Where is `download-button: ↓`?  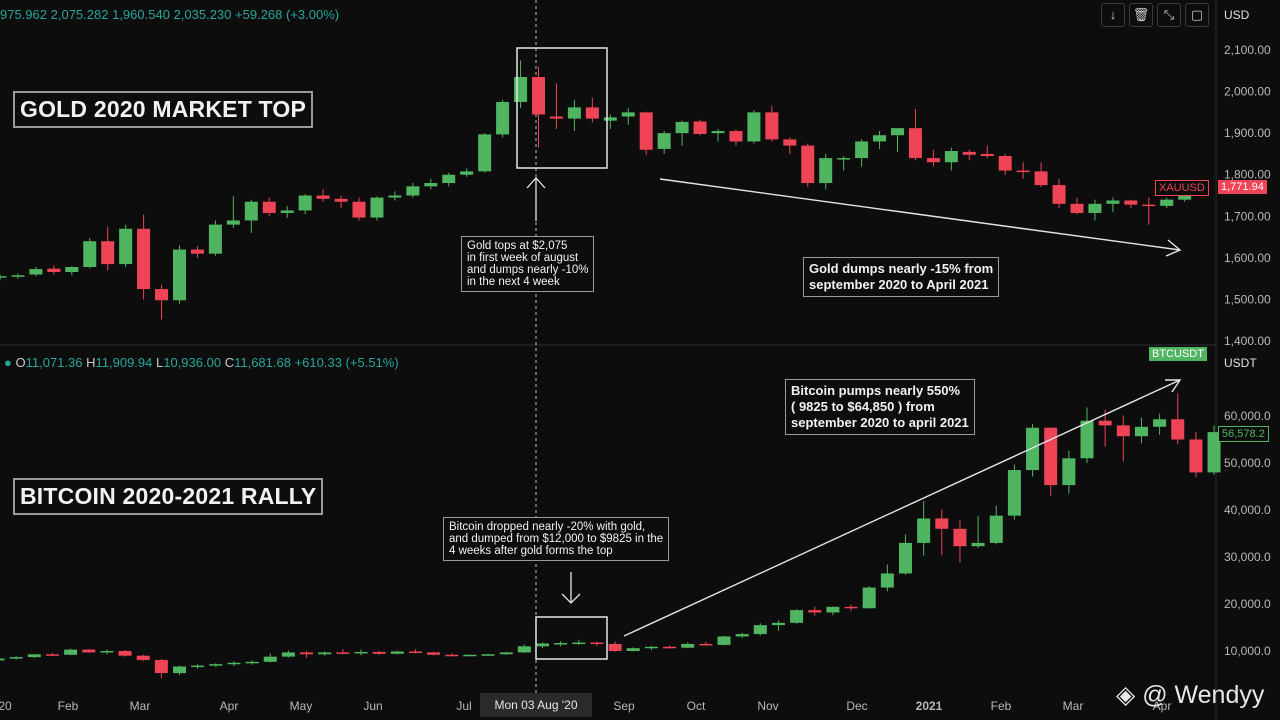 download-button: ↓ is located at coordinates (1113, 15).